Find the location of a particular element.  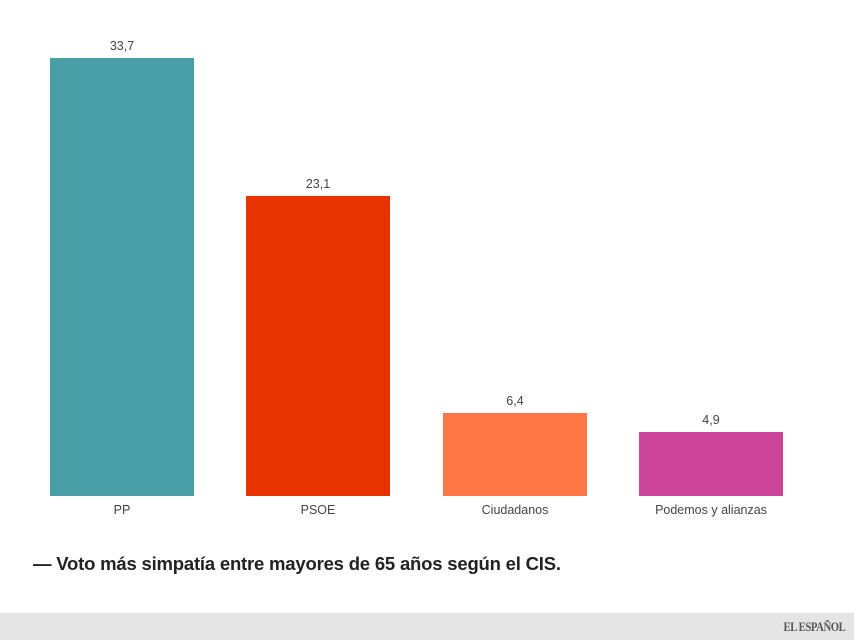

value-label: 6,4 is located at coordinates (515, 401).